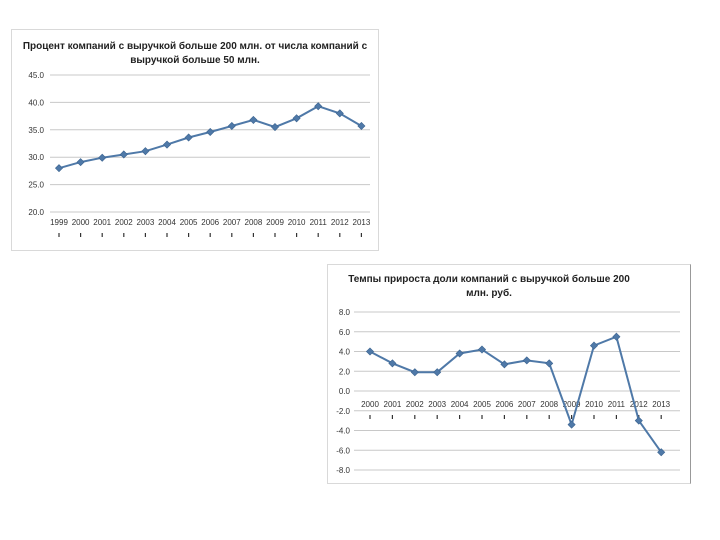 This screenshot has width=720, height=540. Describe the element at coordinates (36, 157) in the screenshot. I see `y-tick-label: 30.0` at that location.